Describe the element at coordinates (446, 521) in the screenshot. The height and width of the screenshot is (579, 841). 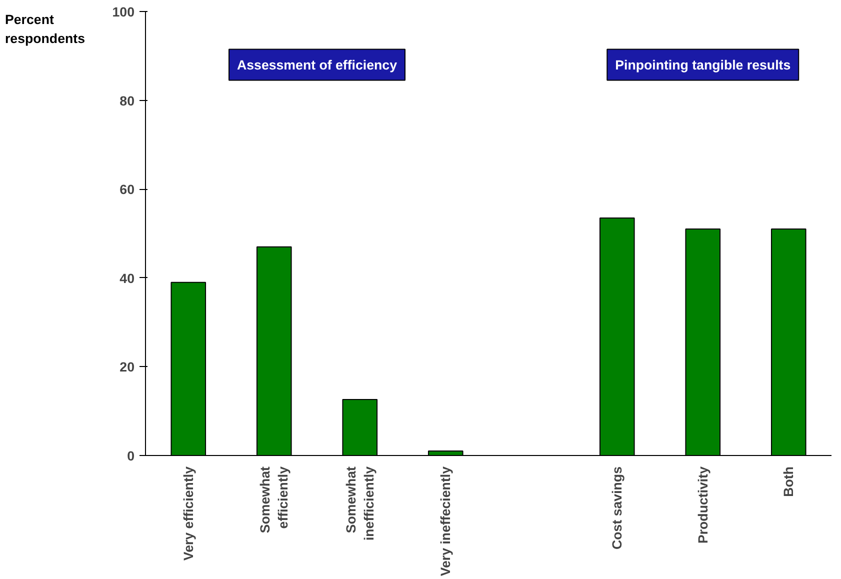
I see `x-tick-label: Very ineffeciently` at that location.